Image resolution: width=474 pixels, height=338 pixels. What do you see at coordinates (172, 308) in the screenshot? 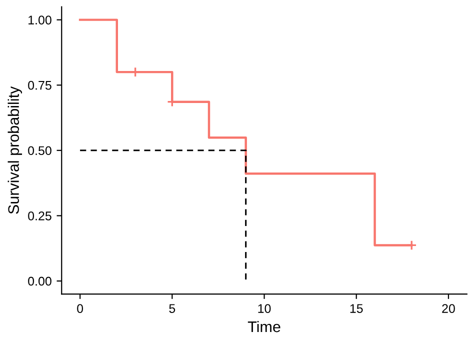
I see `x-tick-label: 5` at bounding box center [172, 308].